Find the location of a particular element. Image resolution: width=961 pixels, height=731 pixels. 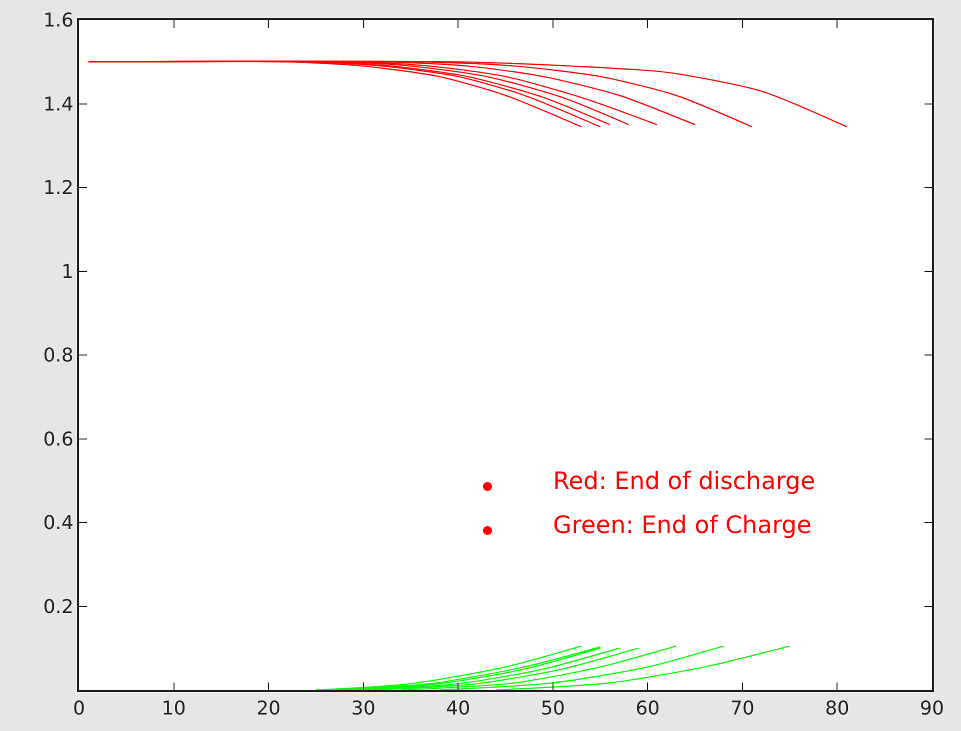

y-tick-label: 1 is located at coordinates (67, 271).